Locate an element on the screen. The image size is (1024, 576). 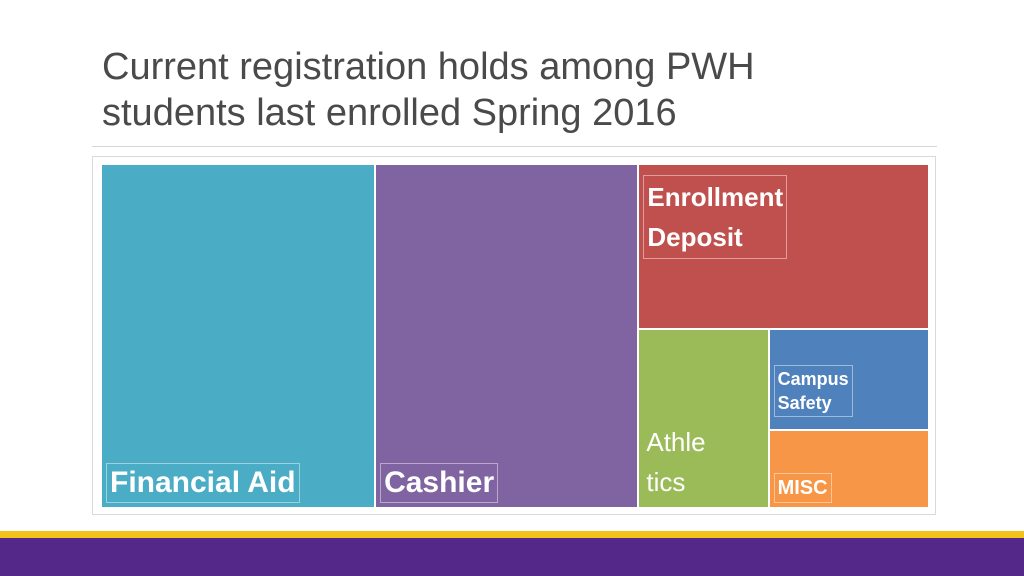
treemap-label-campus-safety: Campus Safety is located at coordinates (813, 390).